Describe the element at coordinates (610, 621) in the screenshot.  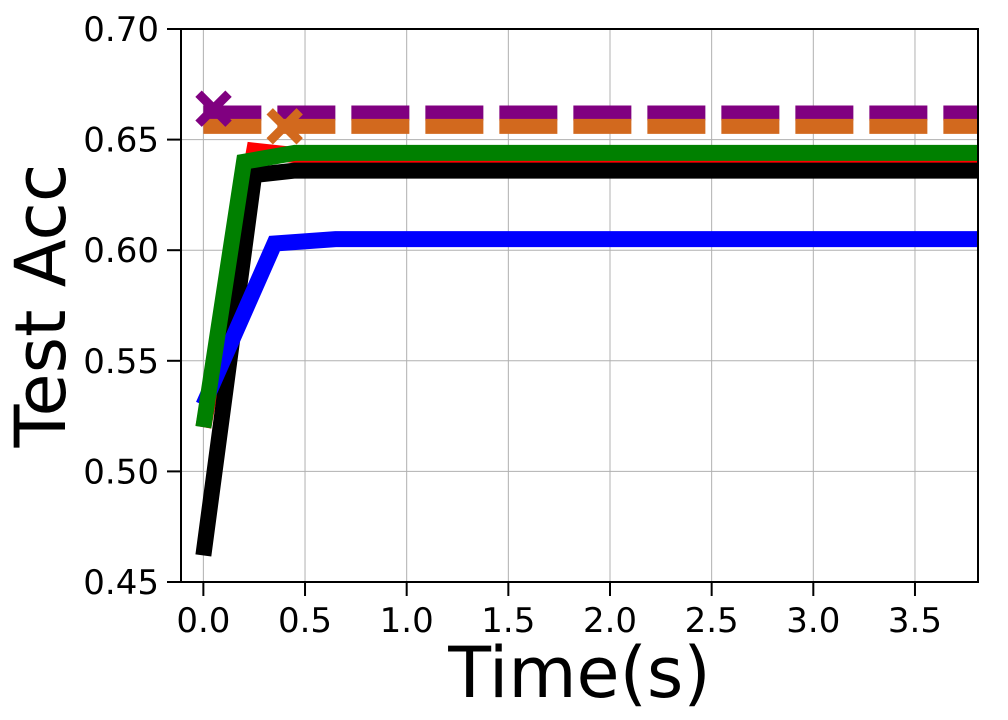
I see `x-tick-label-4: 2.0` at that location.